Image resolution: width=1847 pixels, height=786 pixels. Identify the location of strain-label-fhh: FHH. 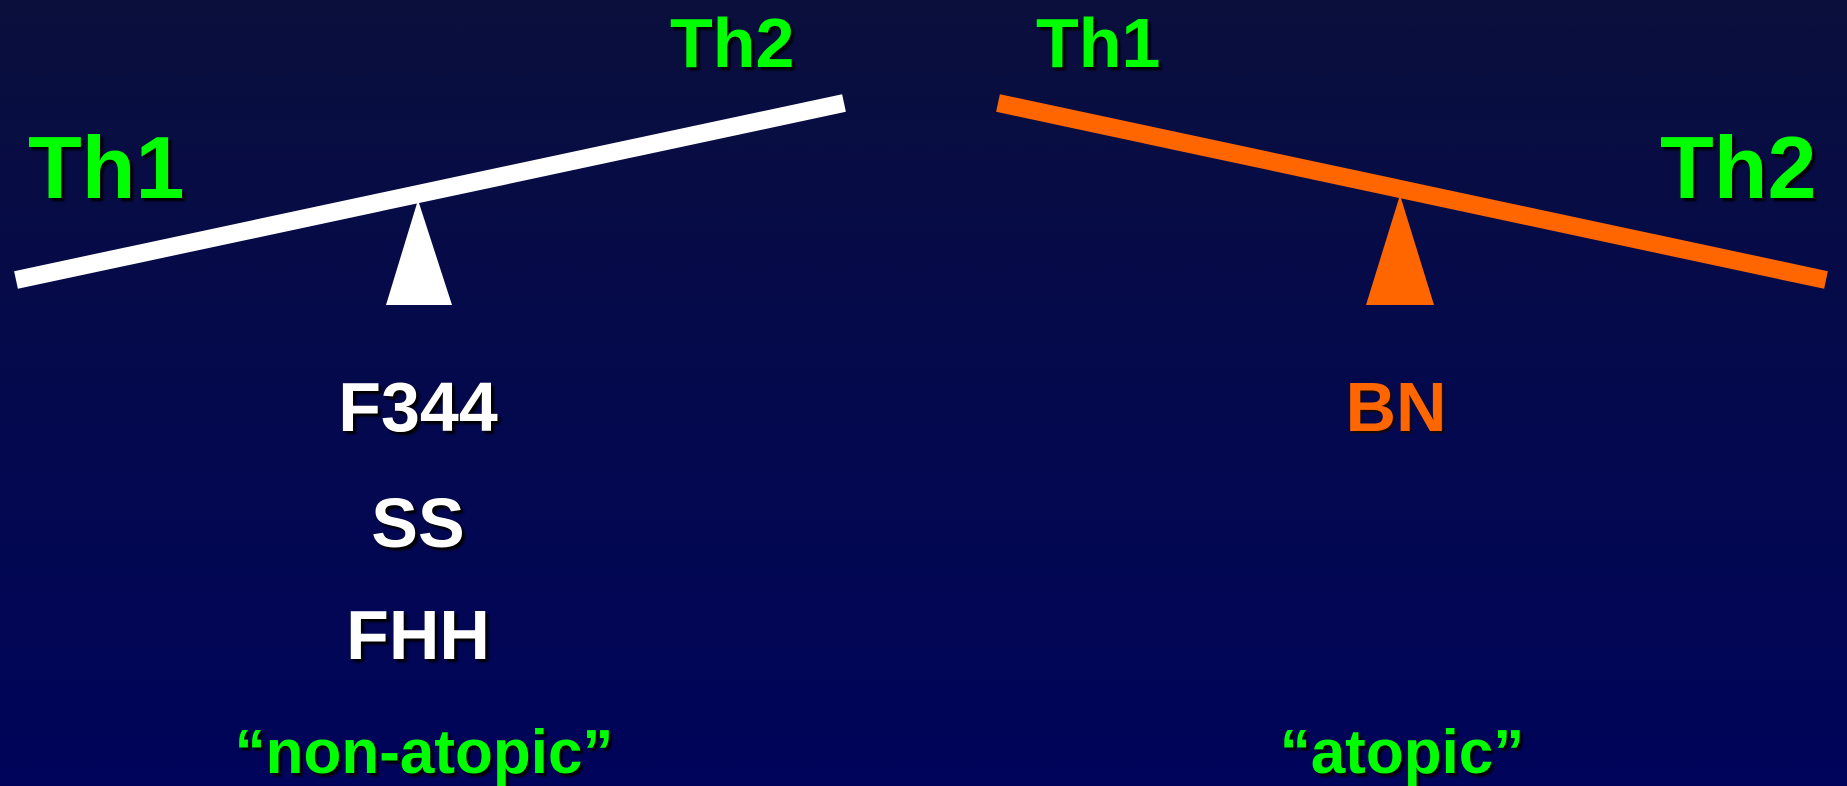
(418, 635).